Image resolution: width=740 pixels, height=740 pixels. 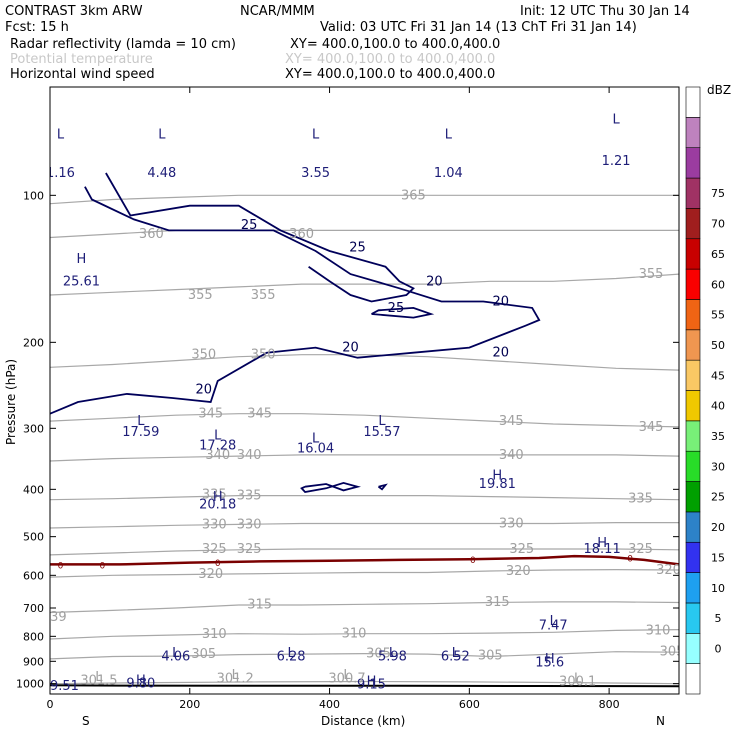 What do you see at coordinates (277, 11) in the screenshot?
I see `org-title: NCAR/MMM` at bounding box center [277, 11].